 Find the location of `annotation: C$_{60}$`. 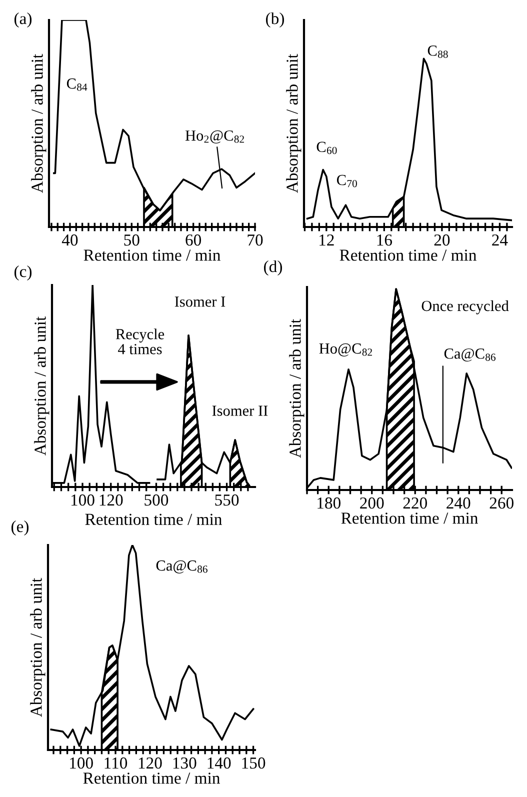

annotation: C$_{60}$ is located at coordinates (326, 148).